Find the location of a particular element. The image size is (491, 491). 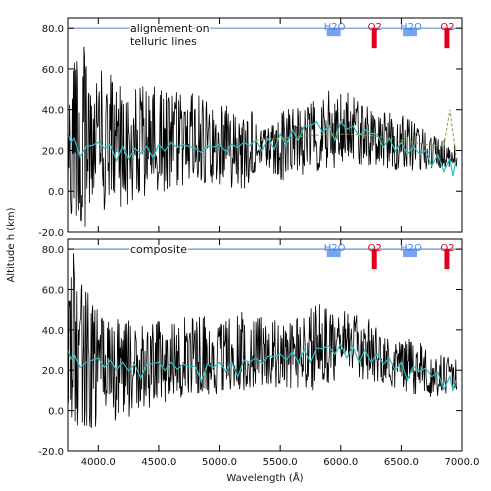

y-axis-label: Altitude h (km) is located at coordinates (11, 244).